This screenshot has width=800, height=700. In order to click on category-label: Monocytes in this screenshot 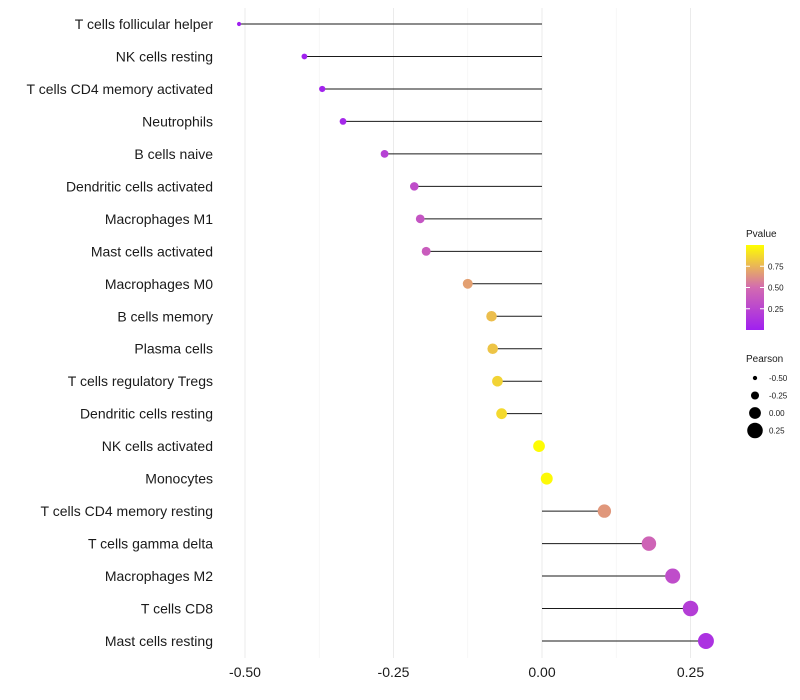, I will do `click(179, 479)`.